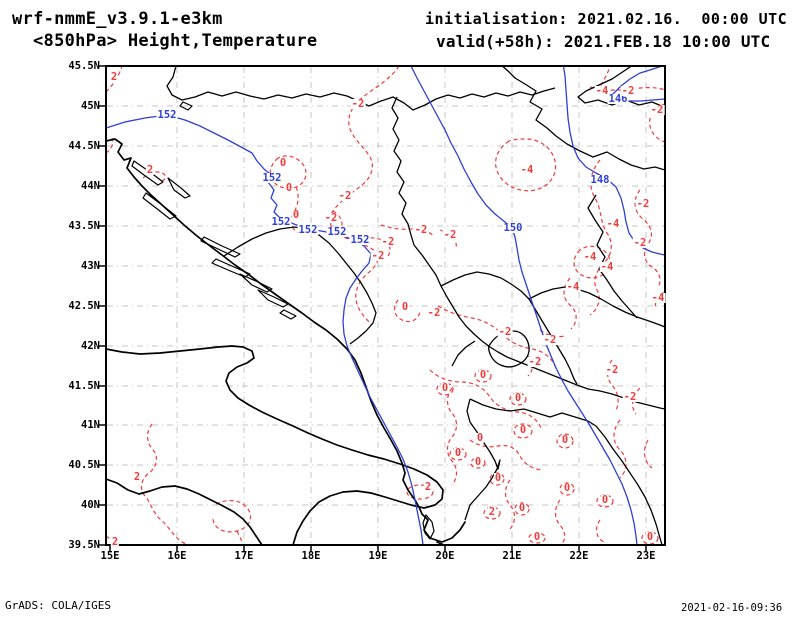 Image resolution: width=800 pixels, height=618 pixels. Describe the element at coordinates (90, 425) in the screenshot. I see `lat-axis-label: 41N` at that location.